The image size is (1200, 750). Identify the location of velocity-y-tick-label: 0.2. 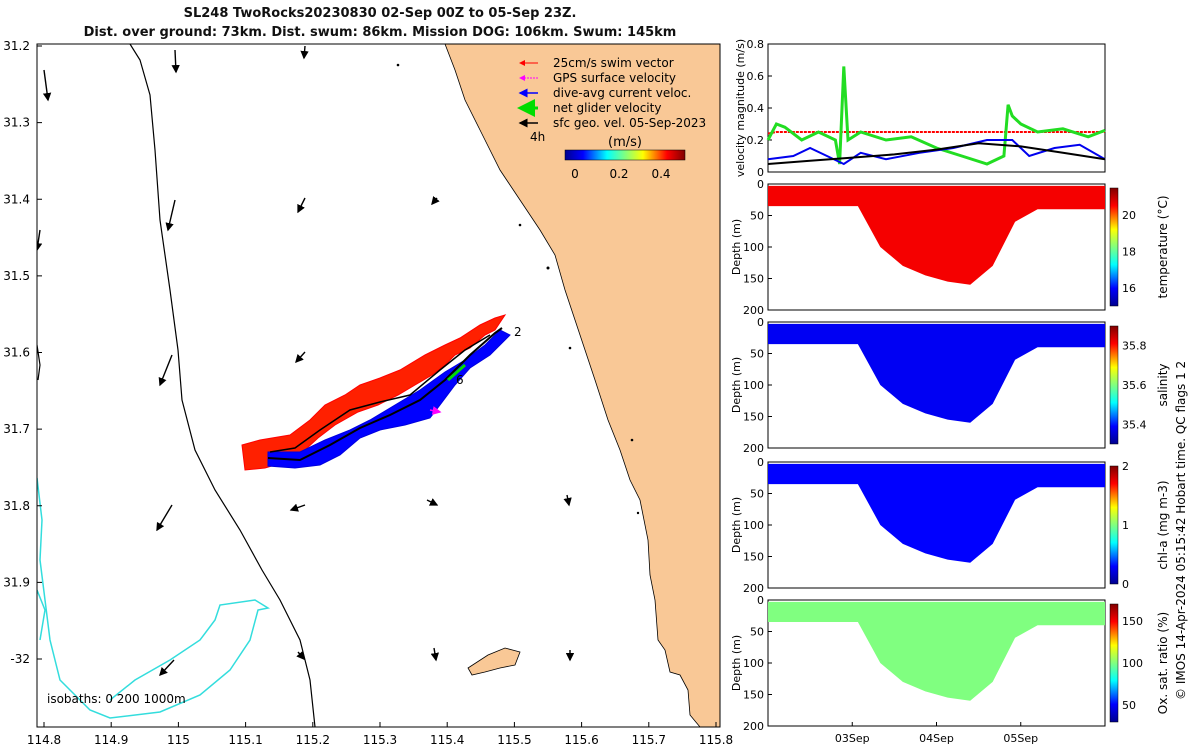
(756, 140).